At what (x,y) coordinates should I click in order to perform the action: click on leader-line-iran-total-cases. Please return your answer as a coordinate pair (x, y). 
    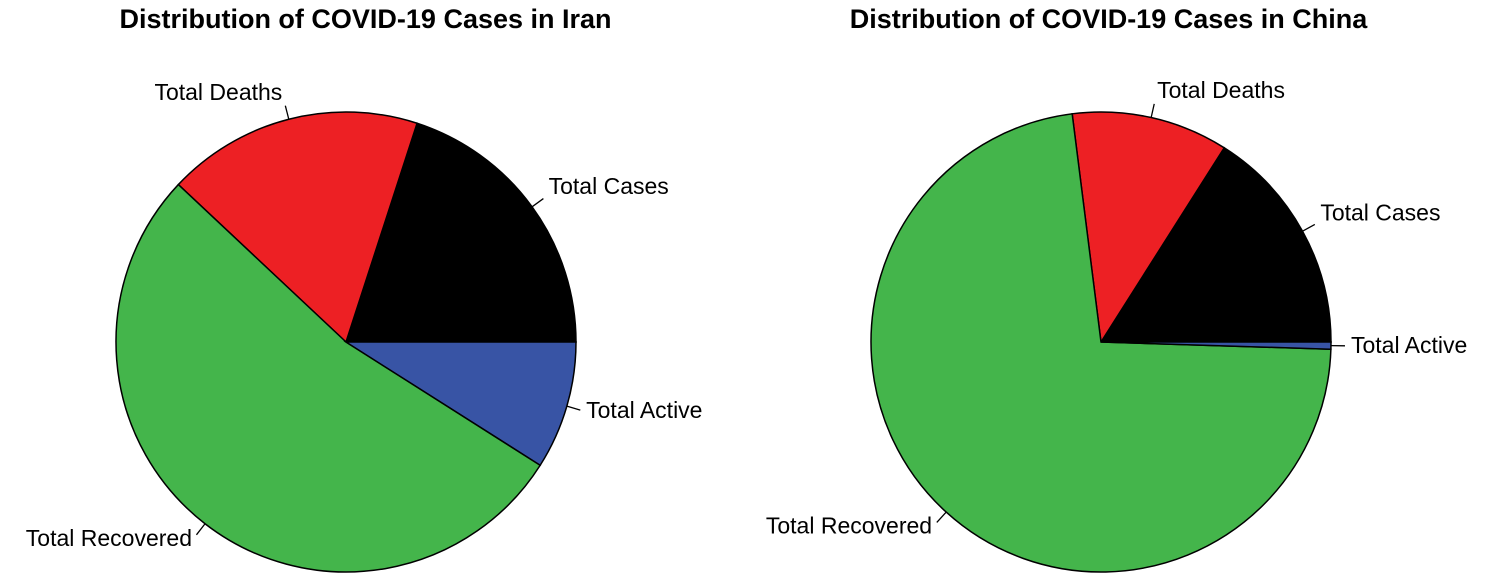
    Looking at the image, I should click on (537, 203).